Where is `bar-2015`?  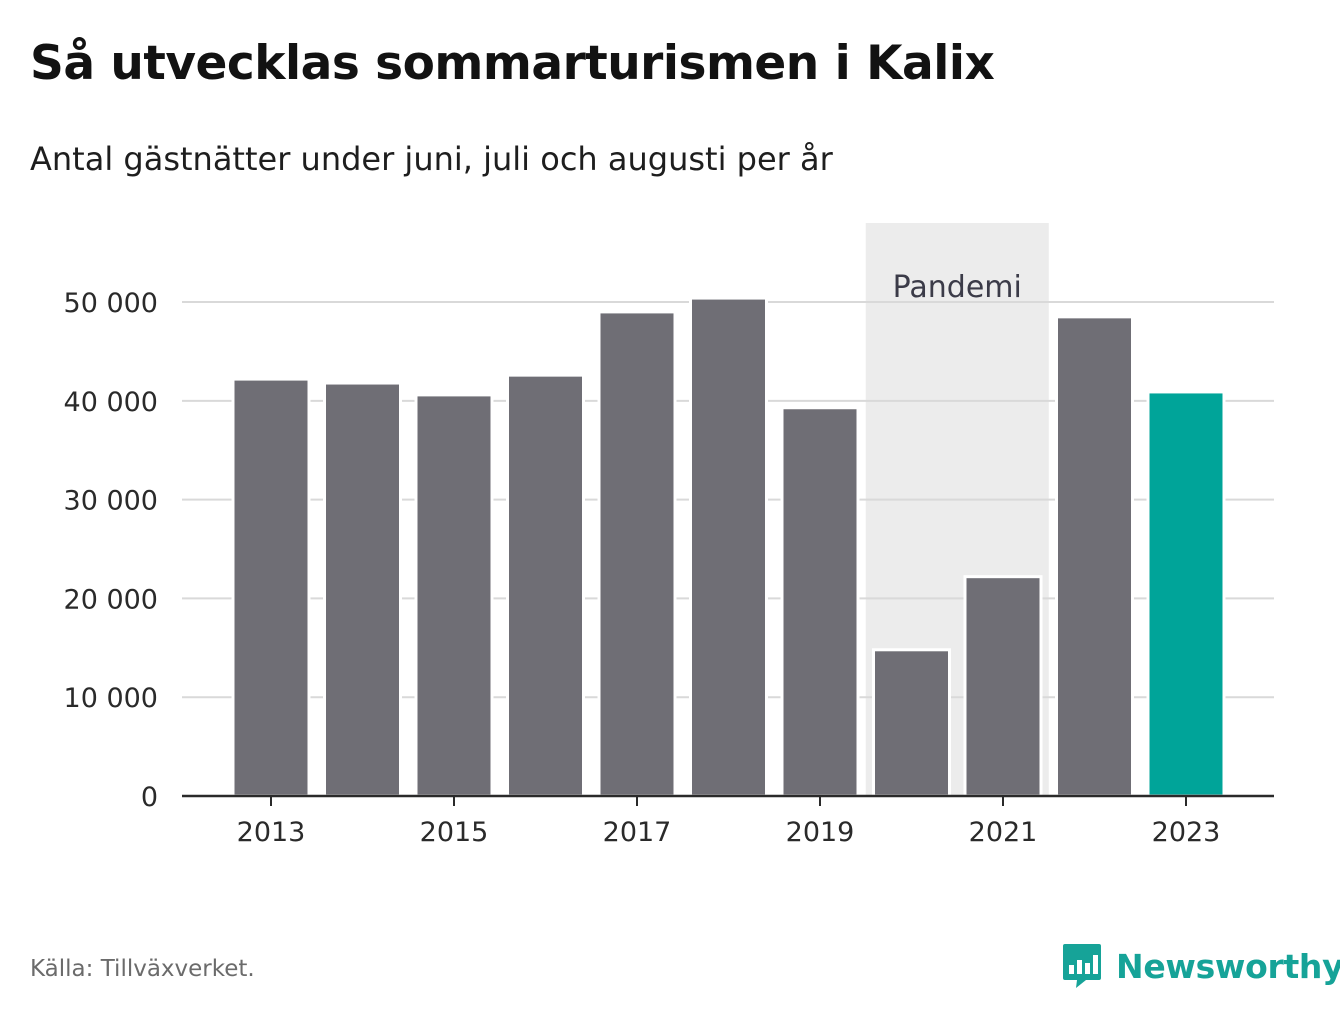
bar-2015 is located at coordinates (454, 595).